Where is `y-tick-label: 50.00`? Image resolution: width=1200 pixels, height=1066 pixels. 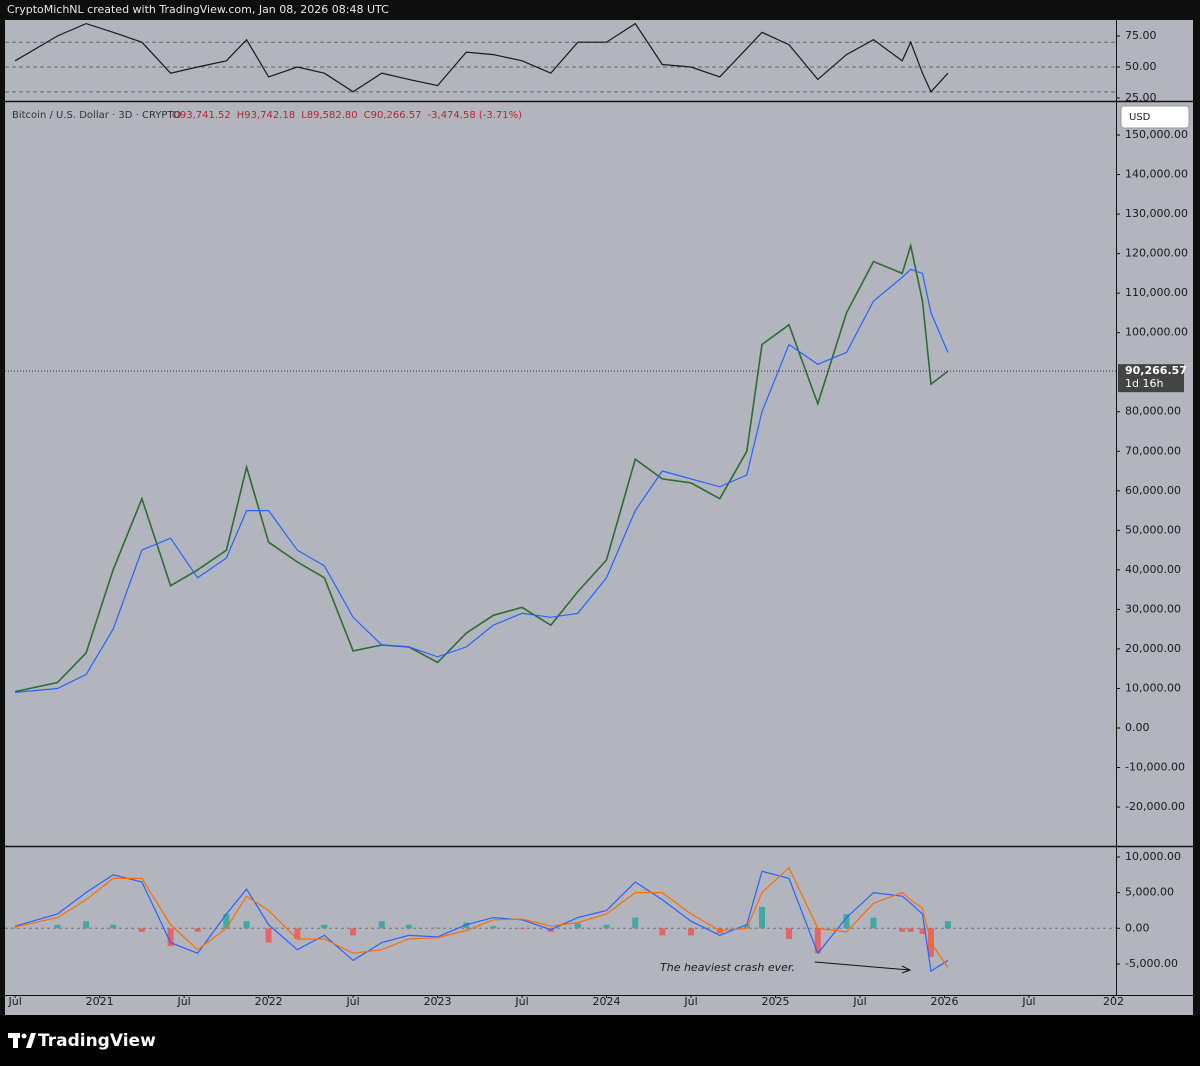 y-tick-label: 50.00 is located at coordinates (1141, 66).